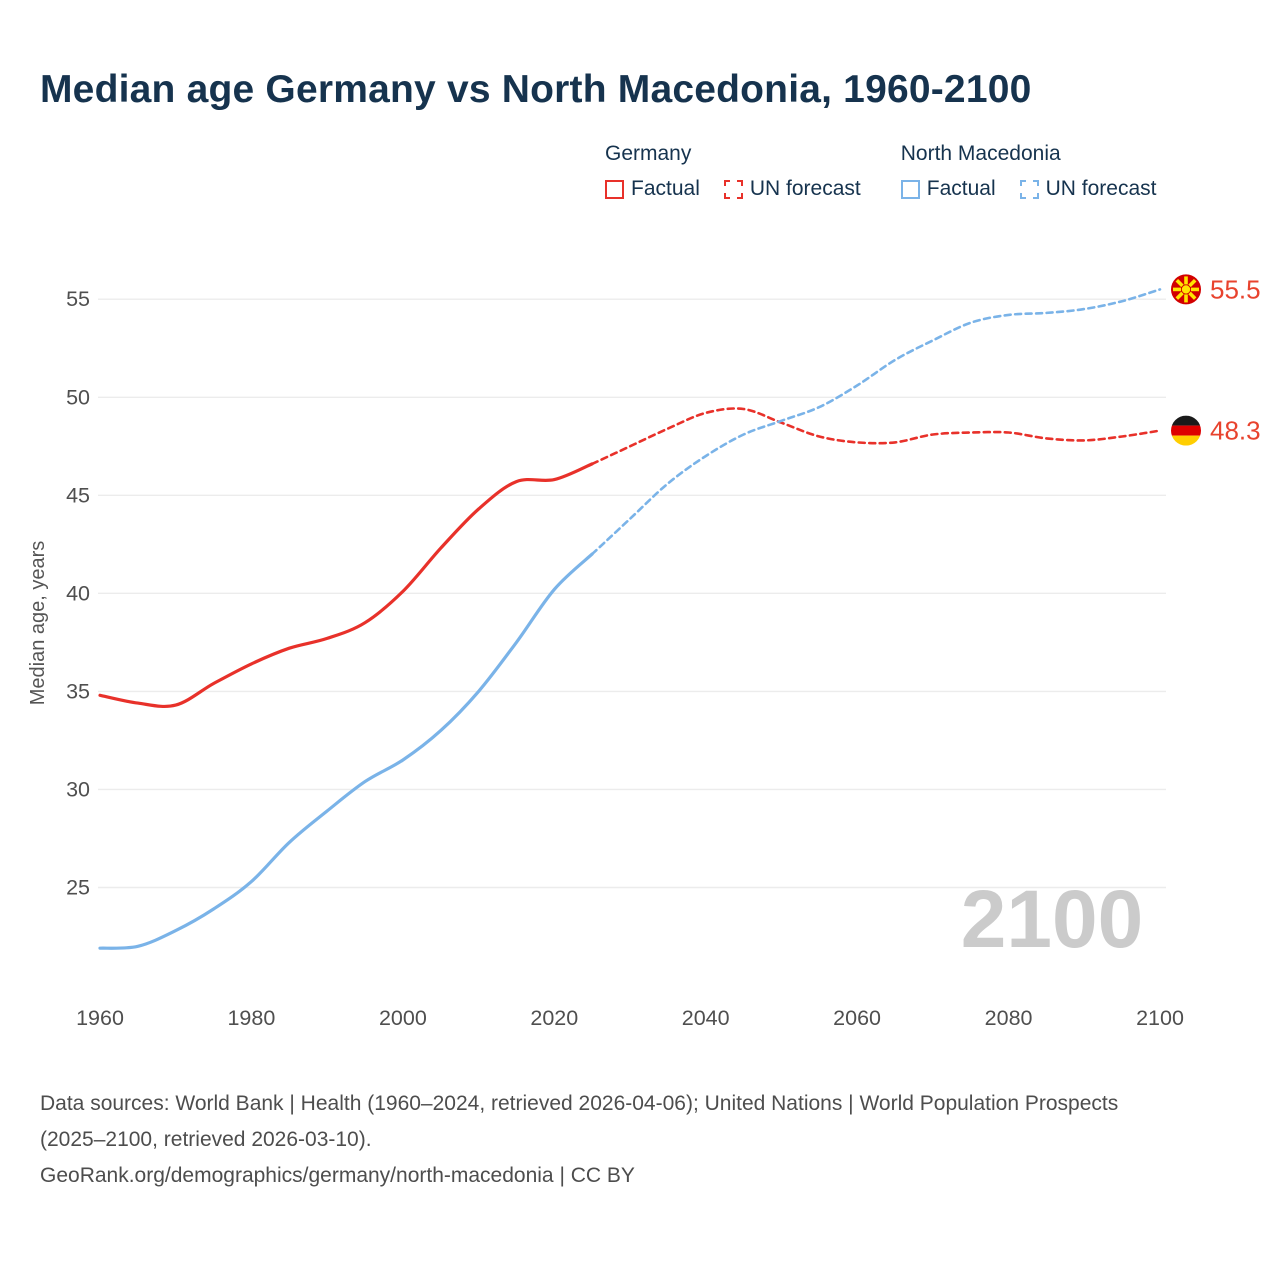  I want to click on svg-text: 45, so click(78, 495).